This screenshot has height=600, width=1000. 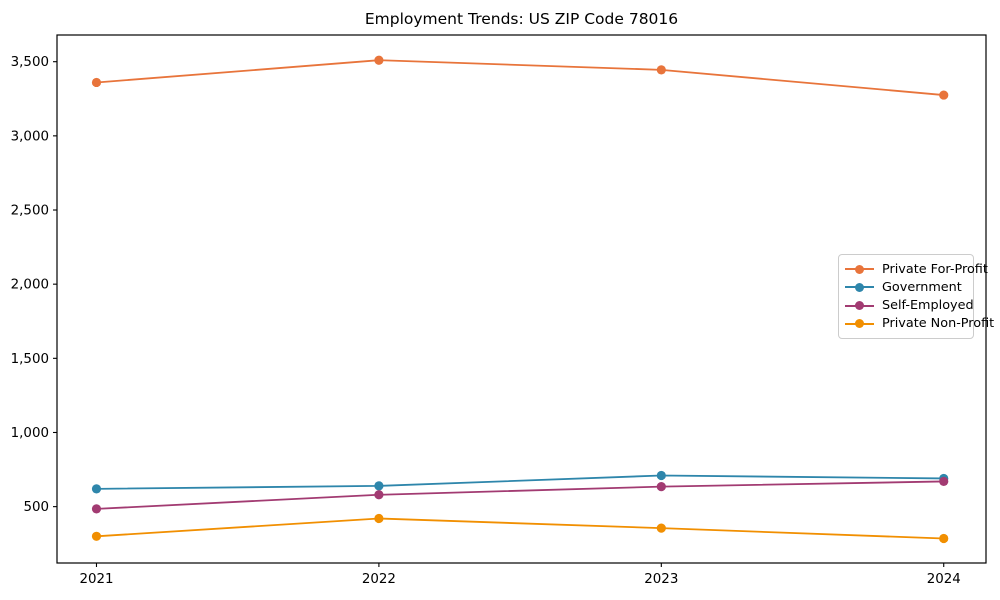 I want to click on legend-label: Government, so click(x=922, y=287).